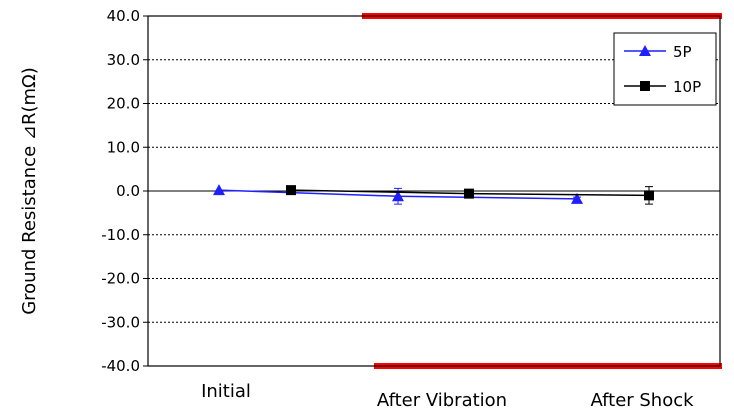  I want to click on y-axis-title: Ground Resistance ⊿R(mΩ), so click(29, 191).